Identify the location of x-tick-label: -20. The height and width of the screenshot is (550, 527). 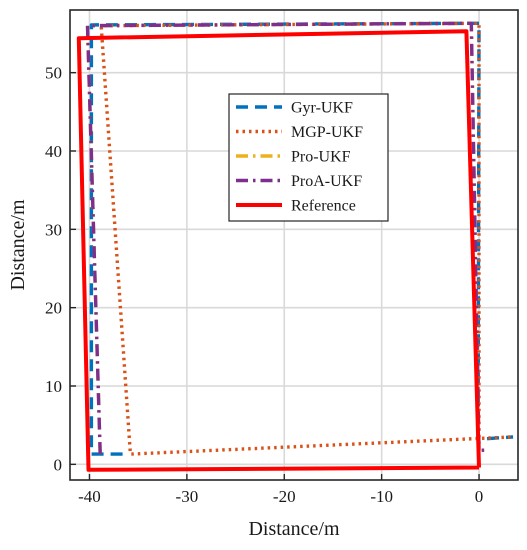
(284, 496).